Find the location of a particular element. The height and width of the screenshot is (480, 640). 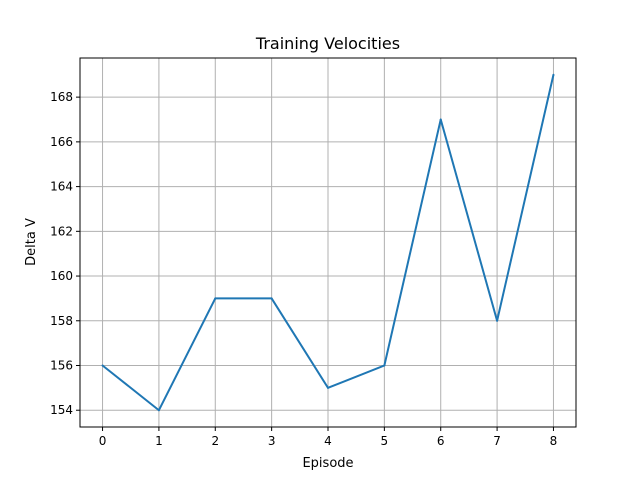

x-tick-label: 8 is located at coordinates (554, 441).